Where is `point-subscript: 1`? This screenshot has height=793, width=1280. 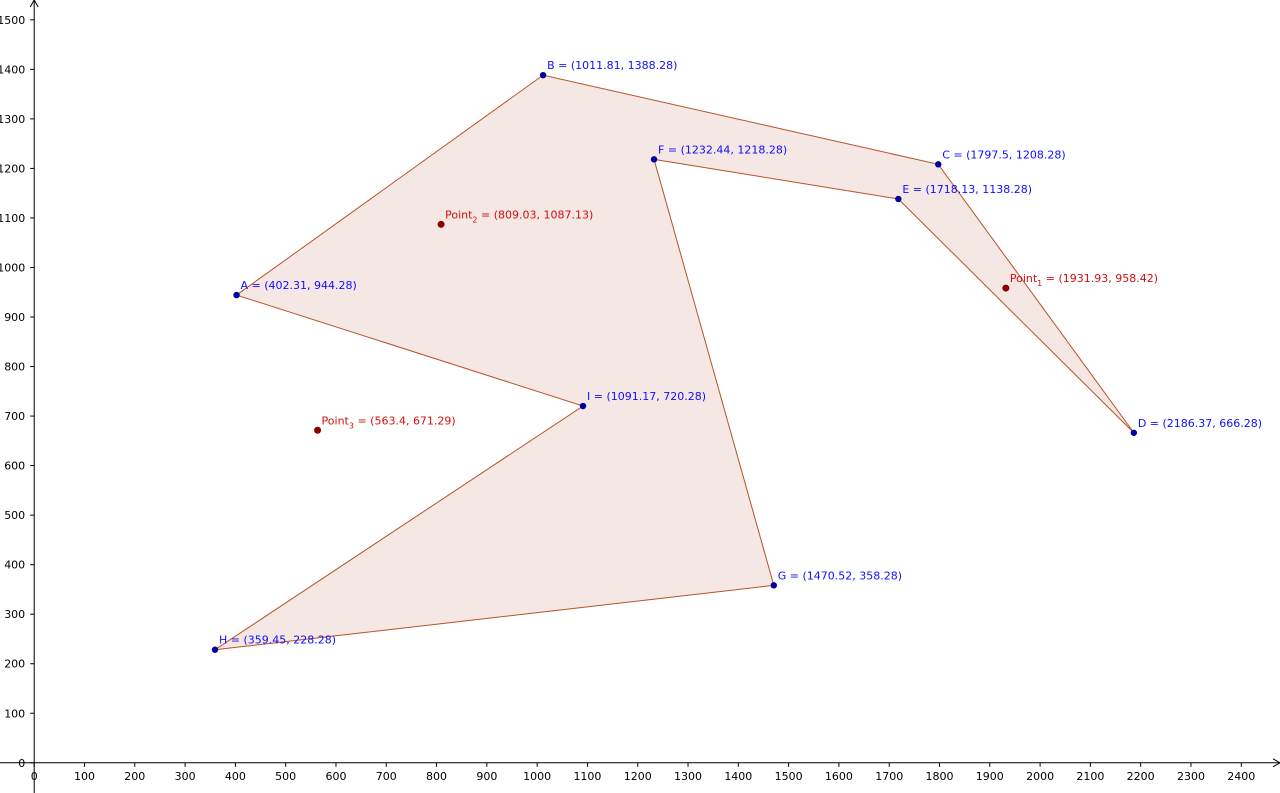 point-subscript: 1 is located at coordinates (1039, 283).